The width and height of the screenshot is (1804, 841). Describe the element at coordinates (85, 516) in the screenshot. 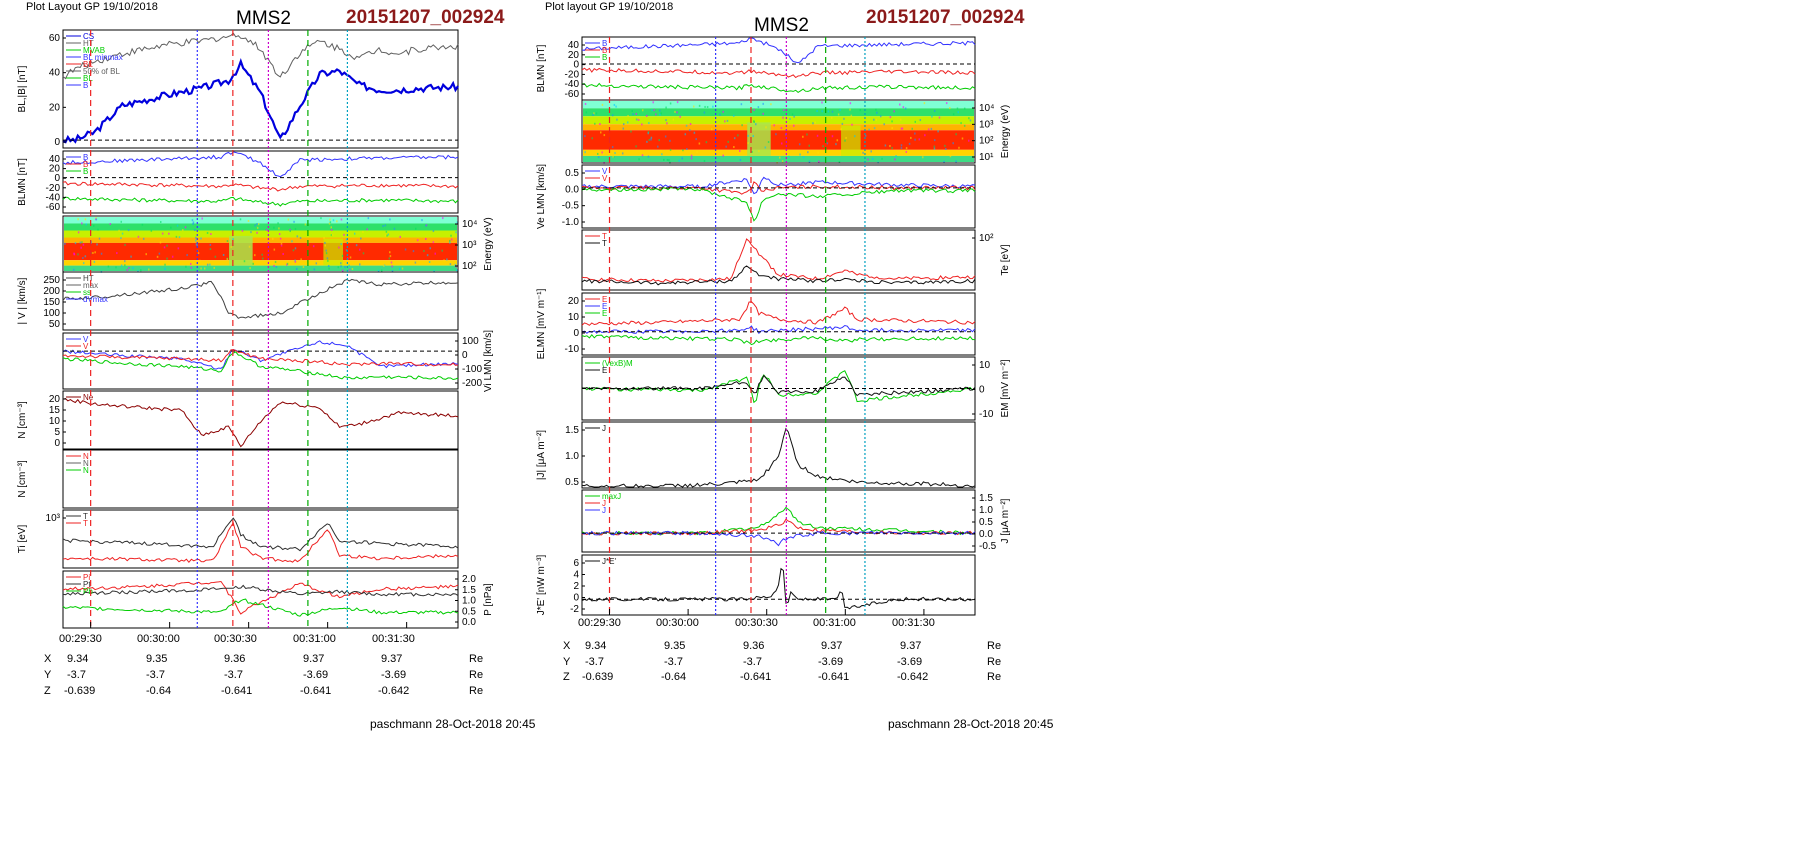

I see `legend-entry: T` at that location.